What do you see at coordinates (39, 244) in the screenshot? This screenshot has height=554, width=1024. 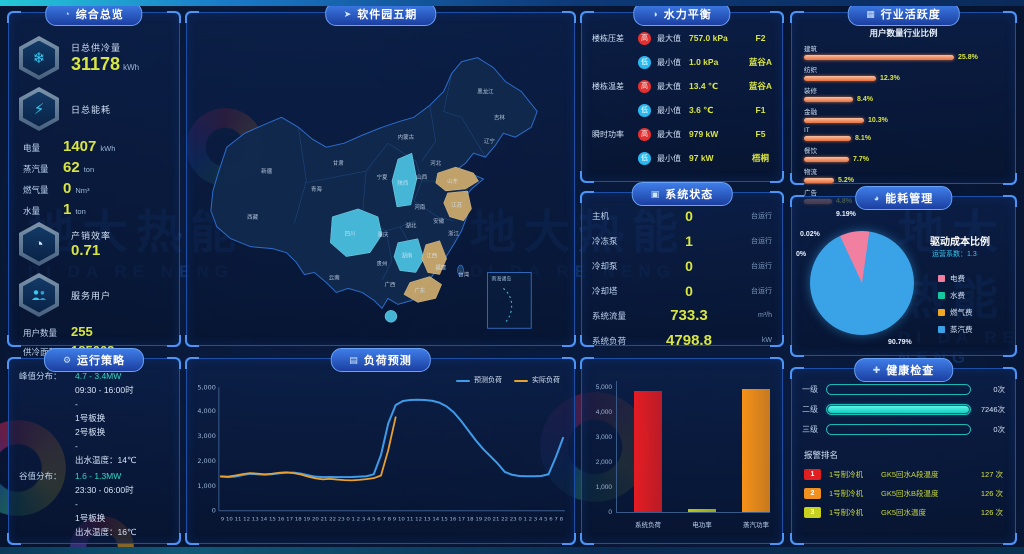 I see `pie-icon: ◔` at bounding box center [39, 244].